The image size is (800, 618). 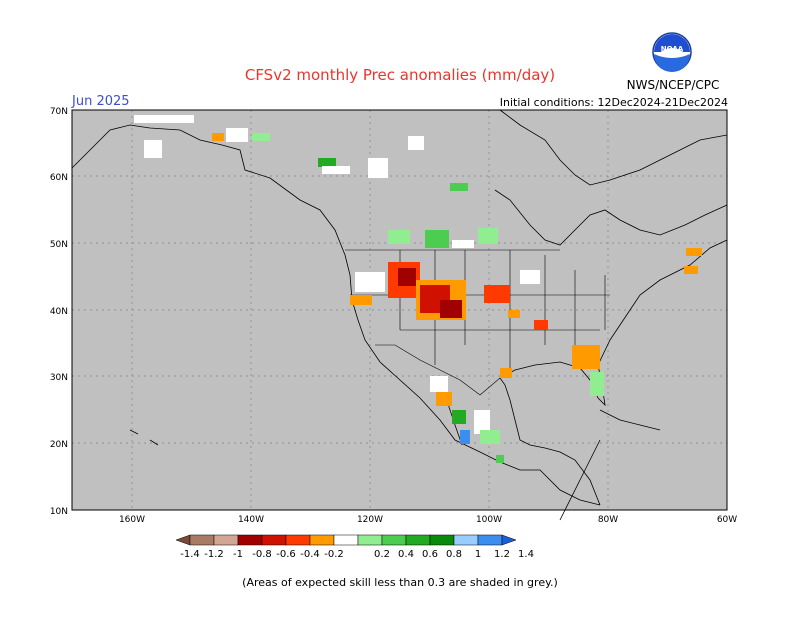 What do you see at coordinates (59, 378) in the screenshot?
I see `lat-label: 30N` at bounding box center [59, 378].